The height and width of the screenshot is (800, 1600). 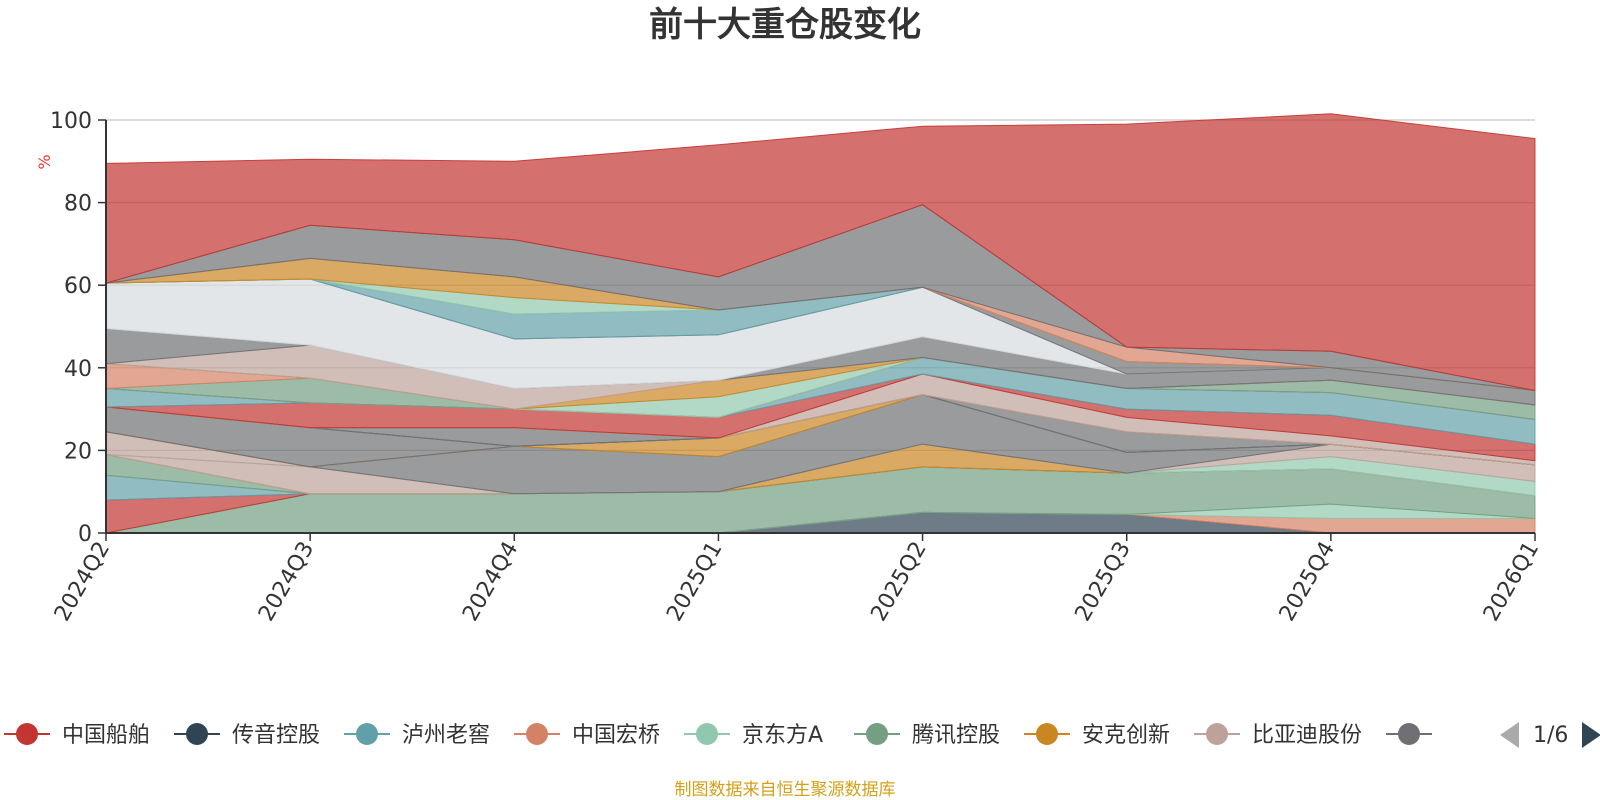 What do you see at coordinates (785, 25) in the screenshot?
I see `chart-title: 前十大重仓股变化` at bounding box center [785, 25].